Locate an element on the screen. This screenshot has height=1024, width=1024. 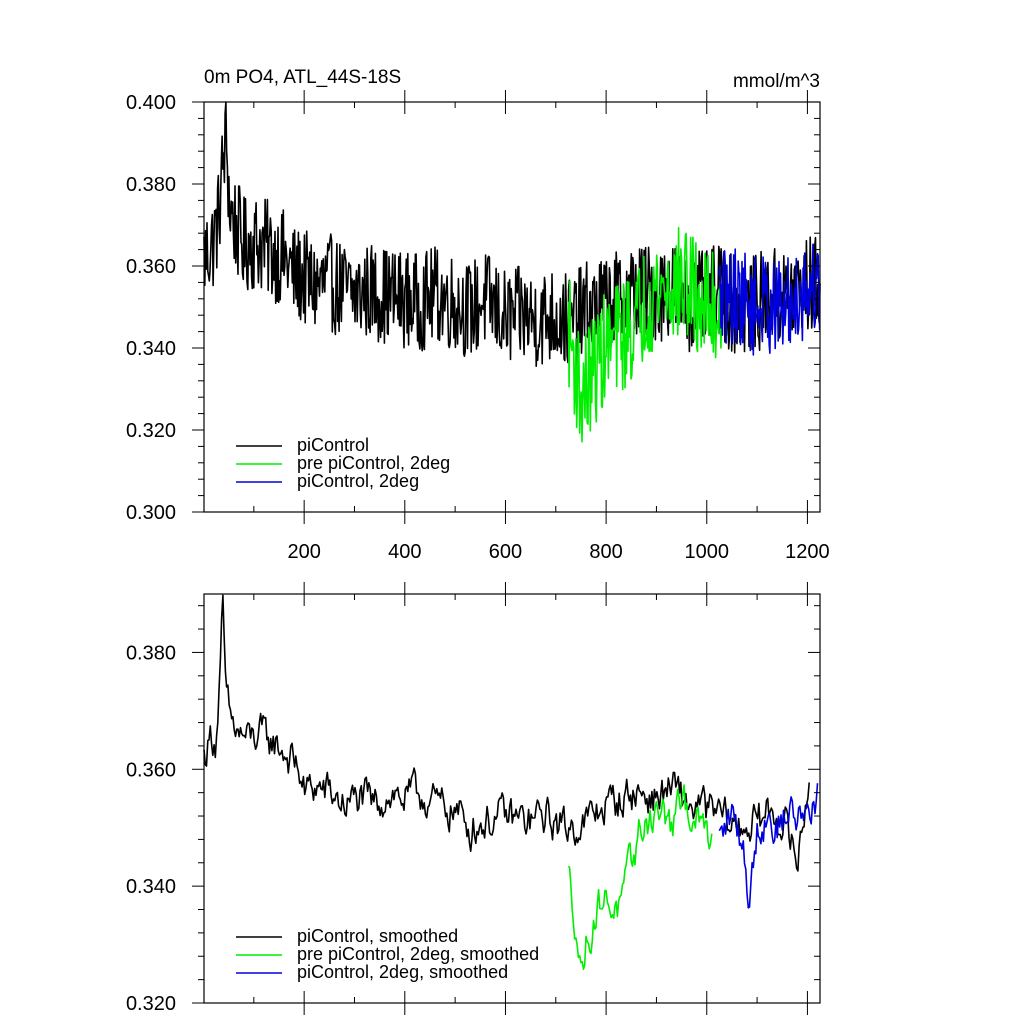
bottom-y-tick-label: 0.340 is located at coordinates (151, 887).